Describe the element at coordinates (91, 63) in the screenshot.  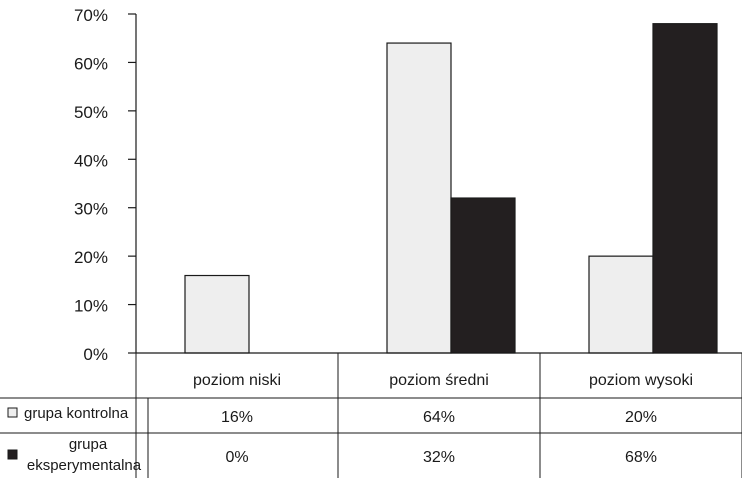
I see `y-tick-label: 60%` at that location.